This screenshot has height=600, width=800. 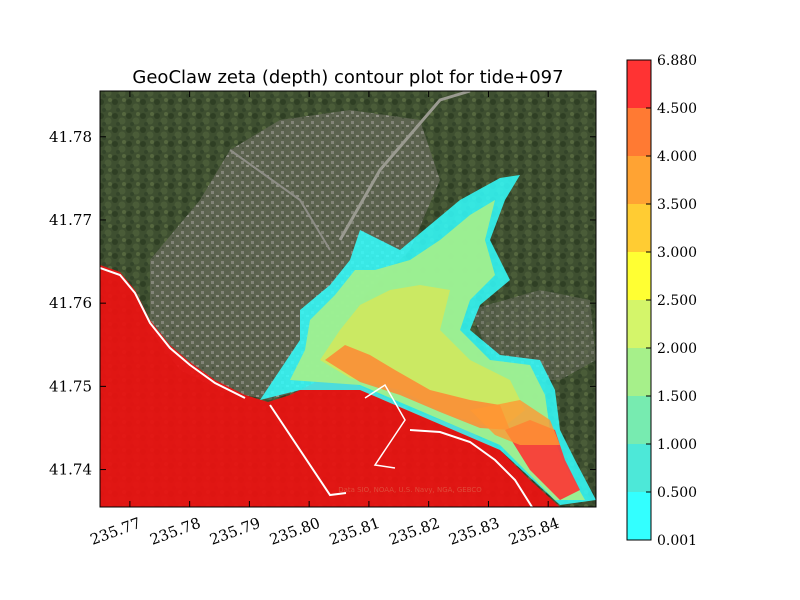 I want to click on harbor-outline, so click(x=385, y=426).